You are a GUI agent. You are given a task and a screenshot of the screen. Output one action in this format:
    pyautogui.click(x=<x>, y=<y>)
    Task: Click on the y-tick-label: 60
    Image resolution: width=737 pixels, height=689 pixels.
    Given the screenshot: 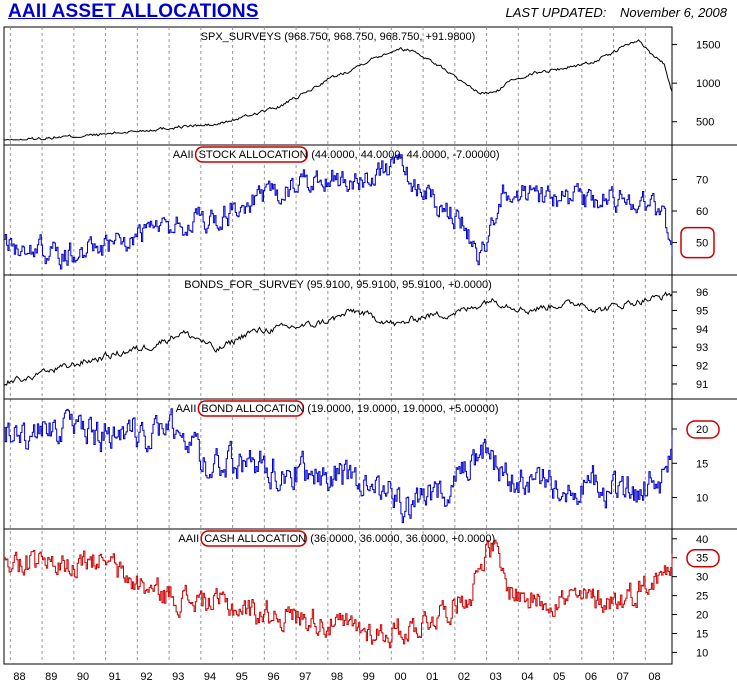 What is the action you would take?
    pyautogui.click(x=702, y=212)
    